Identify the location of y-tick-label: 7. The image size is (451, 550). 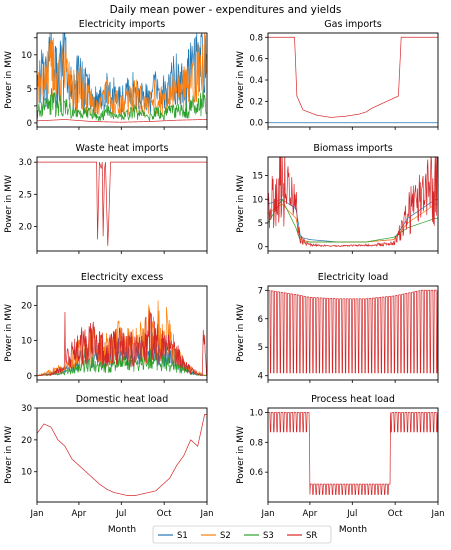
(260, 291).